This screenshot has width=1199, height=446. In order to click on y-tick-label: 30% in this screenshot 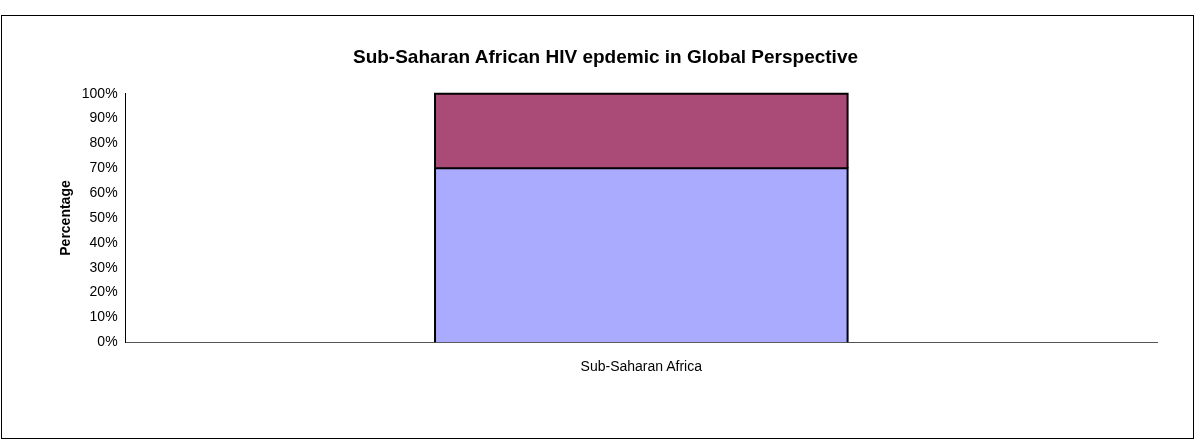, I will do `click(103, 266)`.